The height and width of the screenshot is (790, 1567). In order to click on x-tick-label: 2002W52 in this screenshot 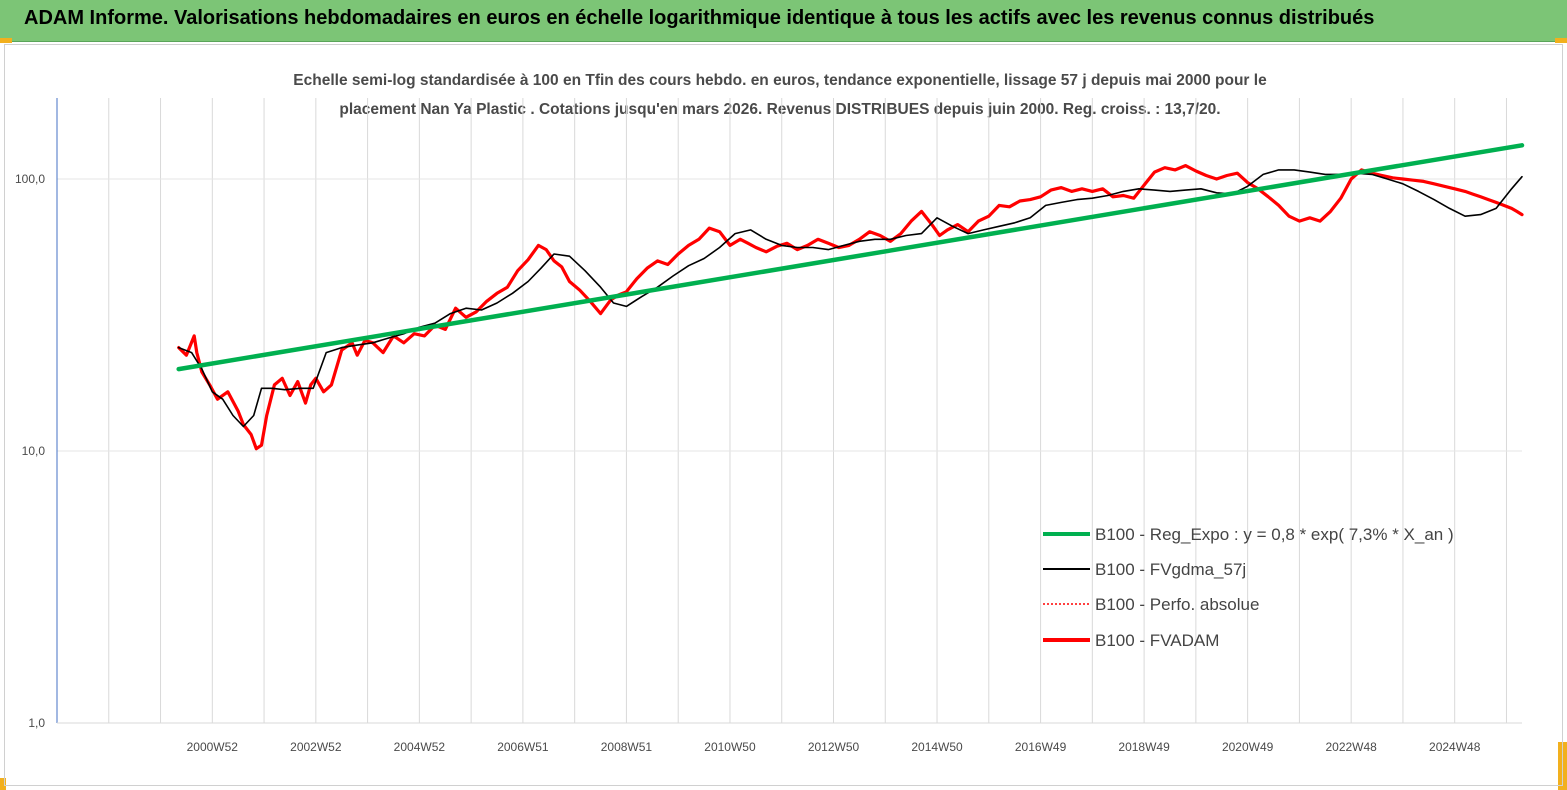, I will do `click(316, 747)`.